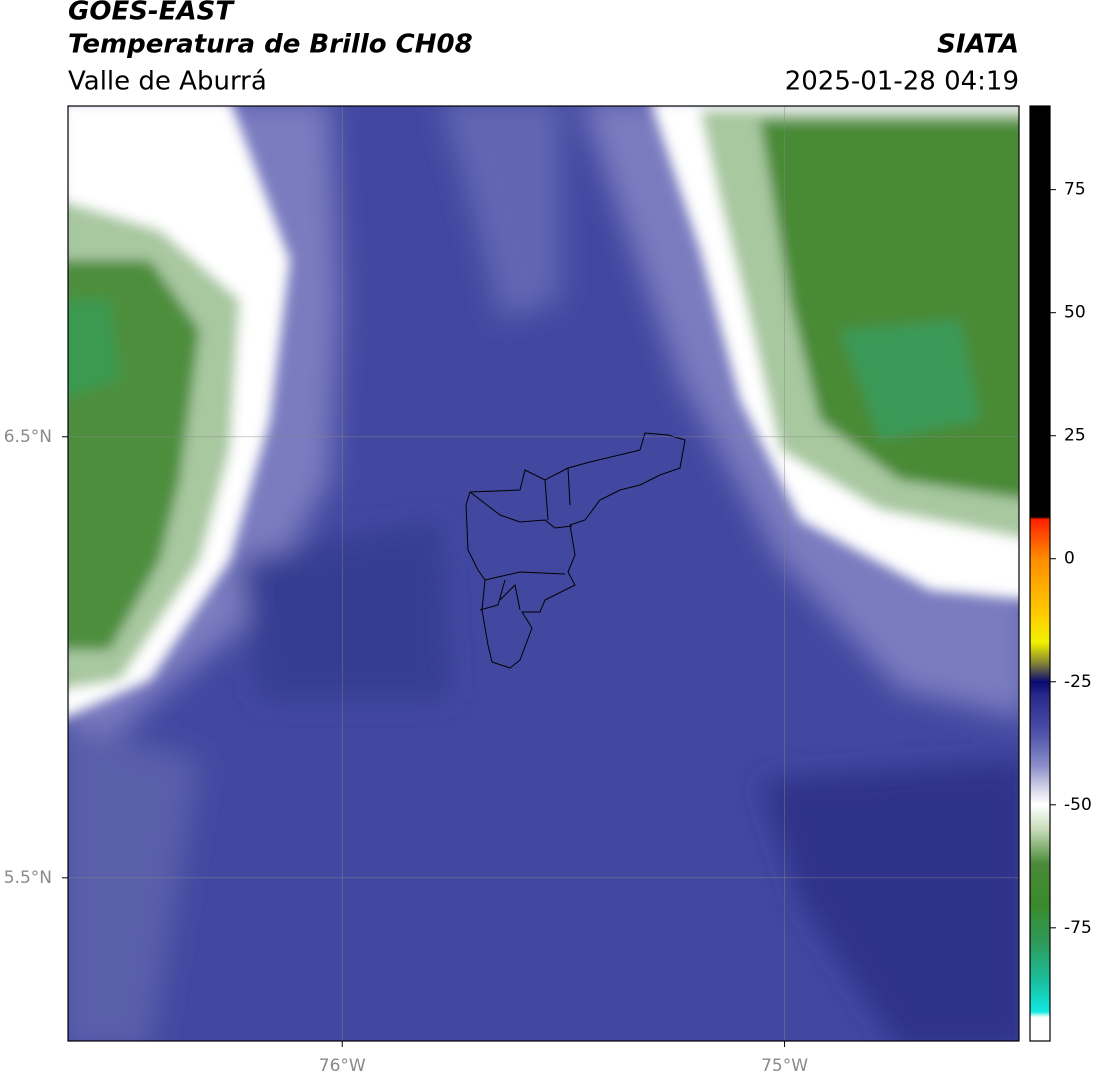  I want to click on y-tick-label: 5.5°N, so click(28, 878).